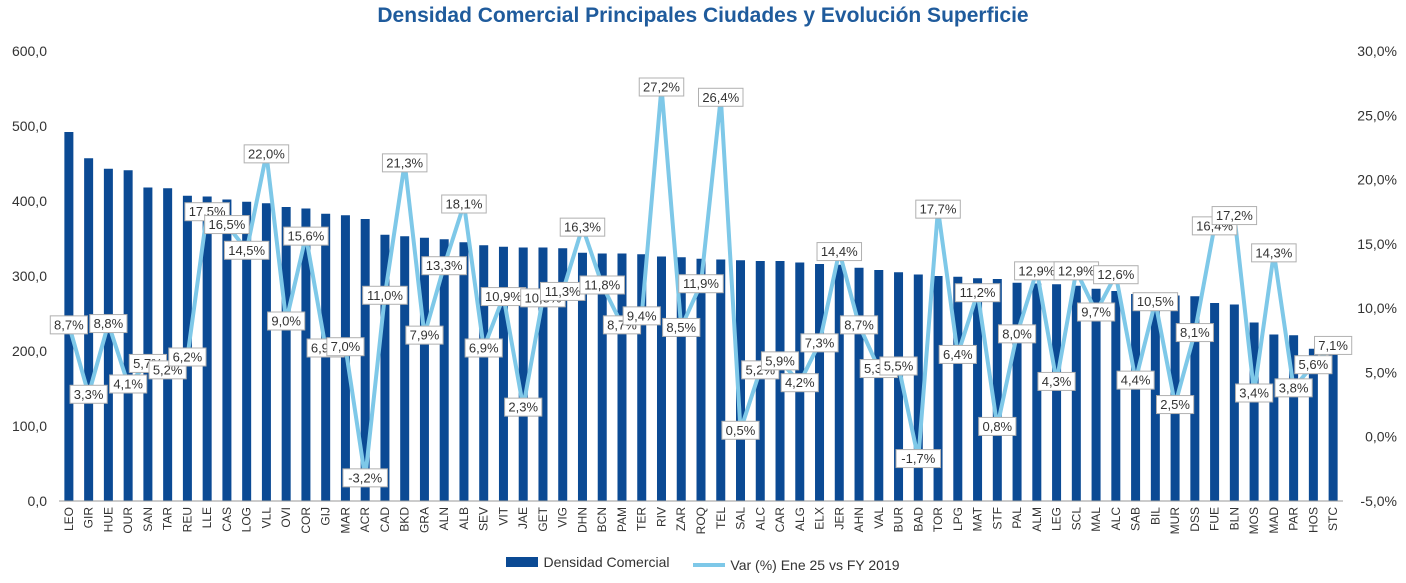 The image size is (1406, 583). Describe the element at coordinates (484, 519) in the screenshot. I see `x-tick-label: SEV` at that location.